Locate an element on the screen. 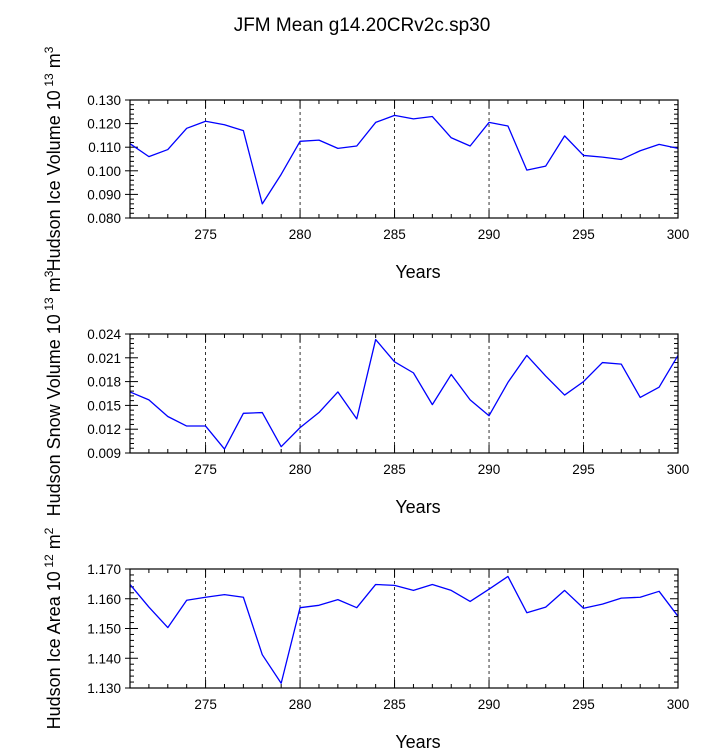  y-tick-label: 1.130 is located at coordinates (104, 688).